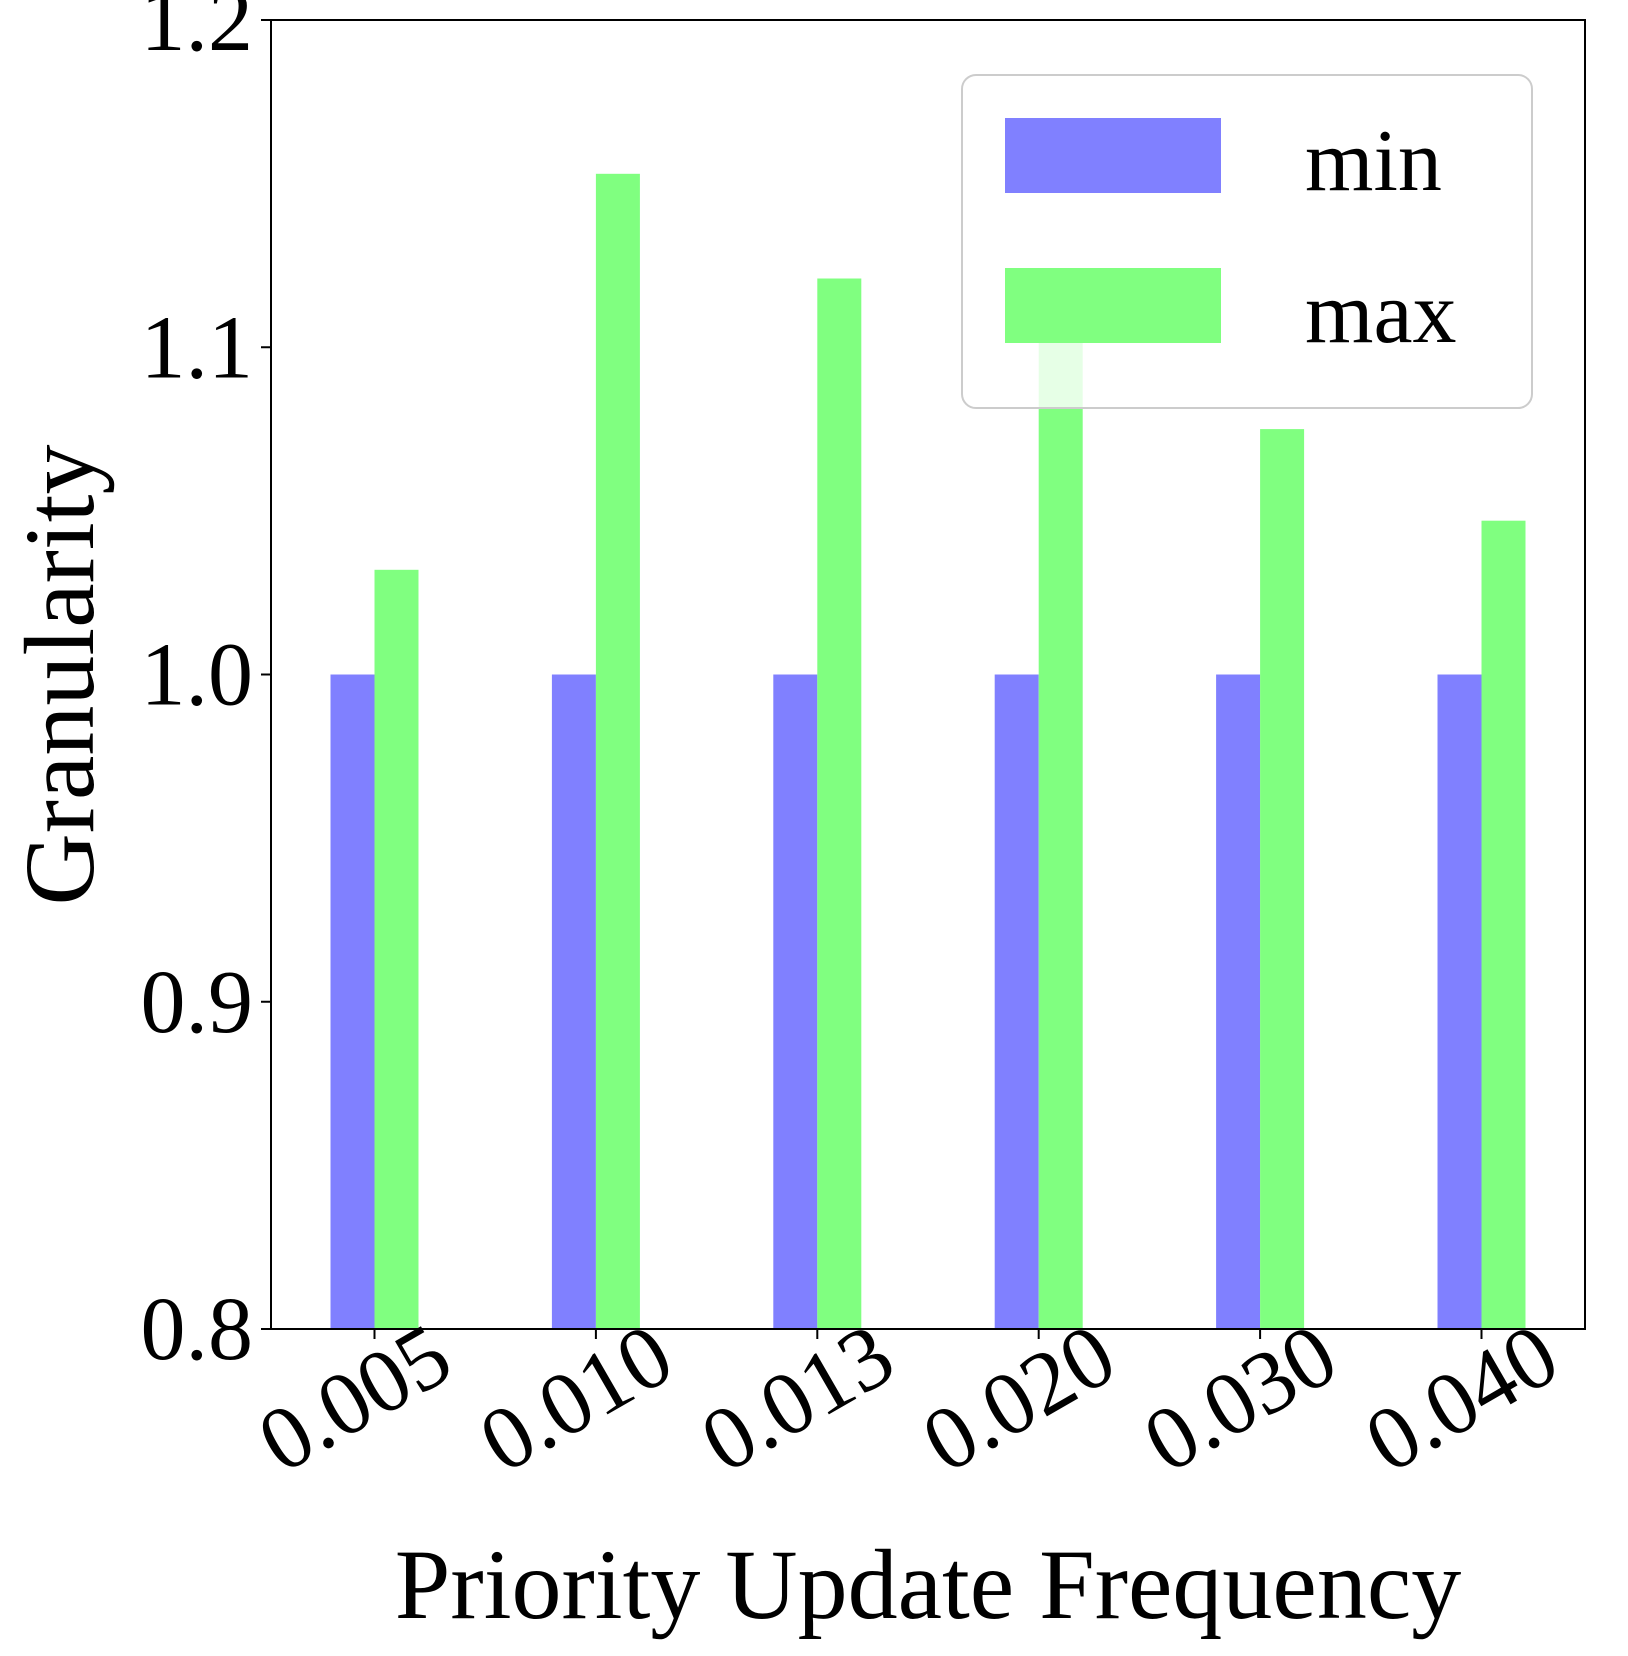  Describe the element at coordinates (797, 1398) in the screenshot. I see `x-tick-label: 0.013` at that location.